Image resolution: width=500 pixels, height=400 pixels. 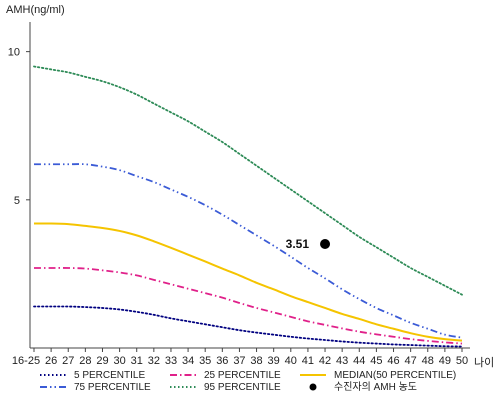 I want to click on x-tick-label: 44, so click(x=359, y=361).